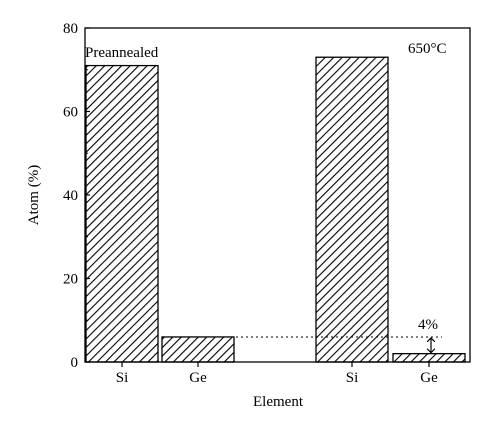 This screenshot has height=428, width=500. I want to click on bar-preannealed-si, so click(122, 213).